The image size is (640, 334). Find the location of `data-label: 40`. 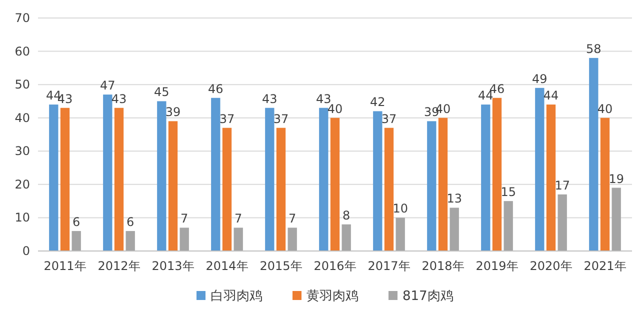

data-label: 40 is located at coordinates (605, 109).